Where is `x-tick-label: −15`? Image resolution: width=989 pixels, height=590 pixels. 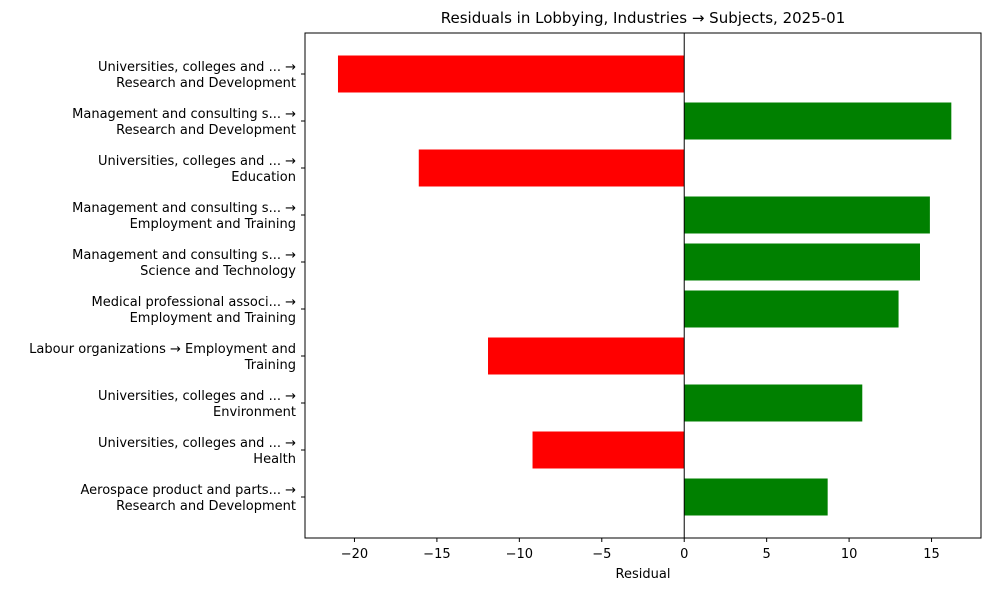 x-tick-label: −15 is located at coordinates (436, 554).